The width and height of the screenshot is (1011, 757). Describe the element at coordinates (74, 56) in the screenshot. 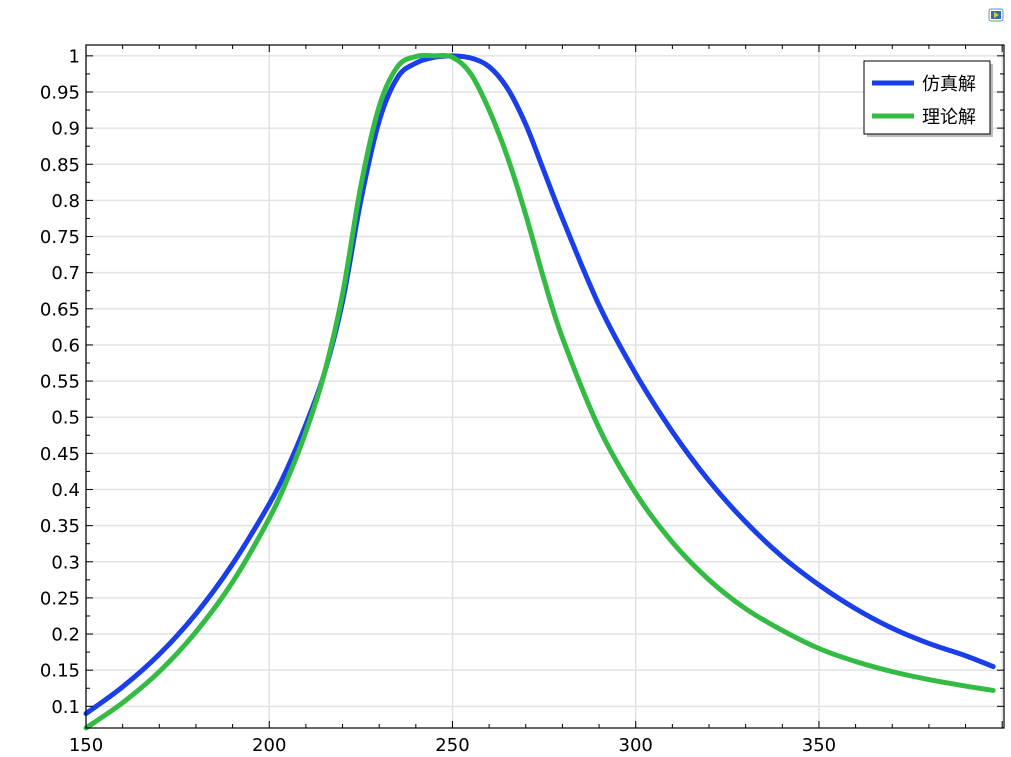

I see `y-tick-label: 1` at that location.